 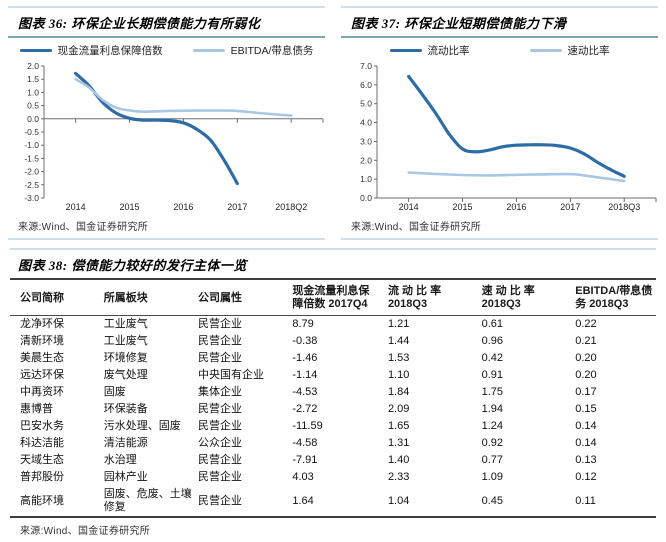 What do you see at coordinates (303, 500) in the screenshot?
I see `cell-cash-flow-interest-coverage: 1.64` at bounding box center [303, 500].